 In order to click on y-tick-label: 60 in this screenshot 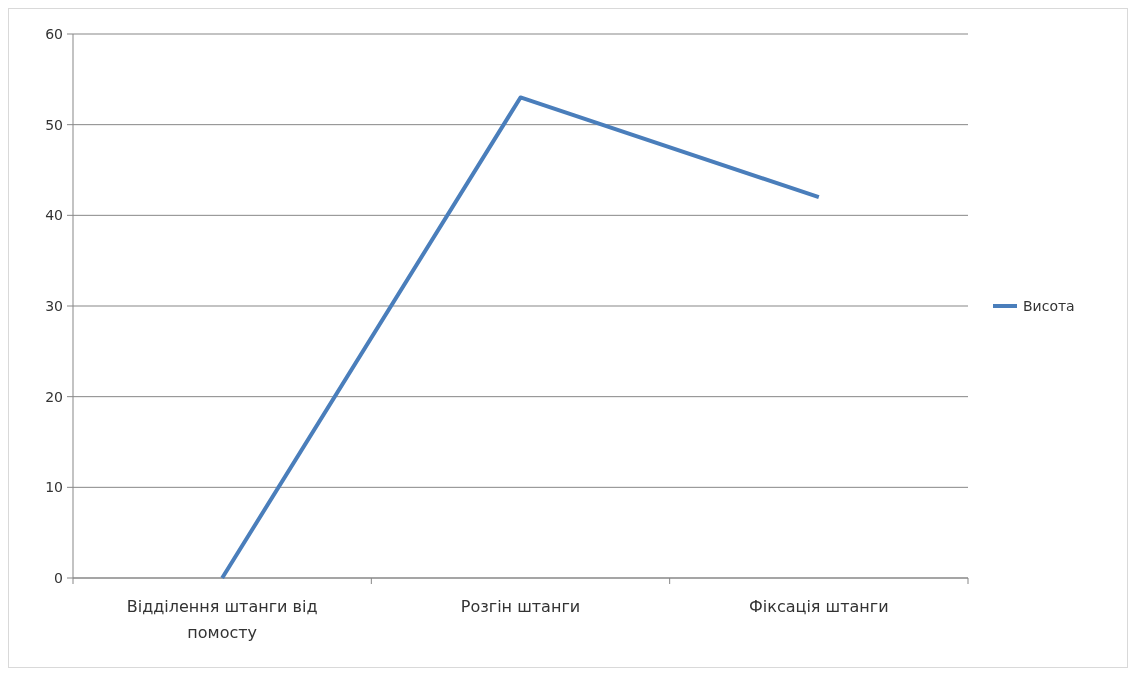, I will do `click(54, 33)`.